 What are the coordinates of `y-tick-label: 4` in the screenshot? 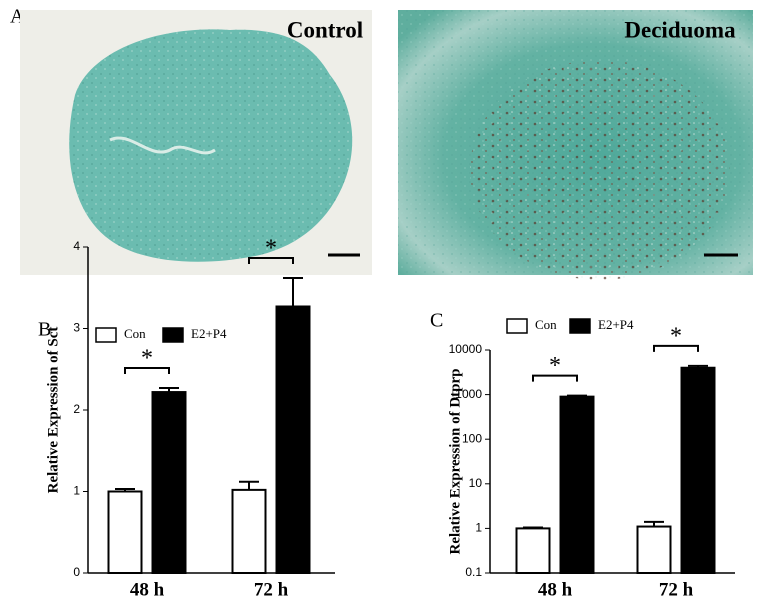 It's located at (76, 246).